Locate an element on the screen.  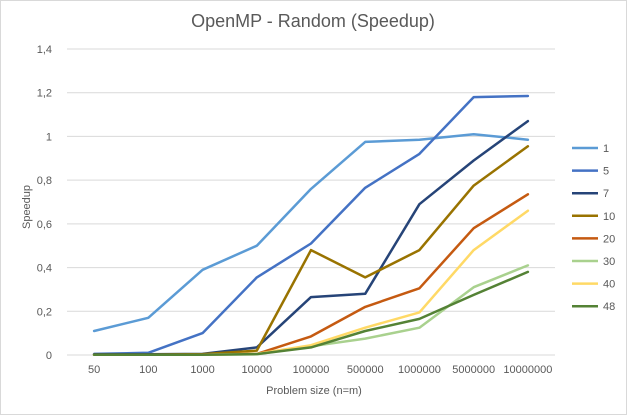
y-axis-ticks: 0 0,2 0,4 0,6 0,8 1 1,2 1,4 is located at coordinates (44, 203).